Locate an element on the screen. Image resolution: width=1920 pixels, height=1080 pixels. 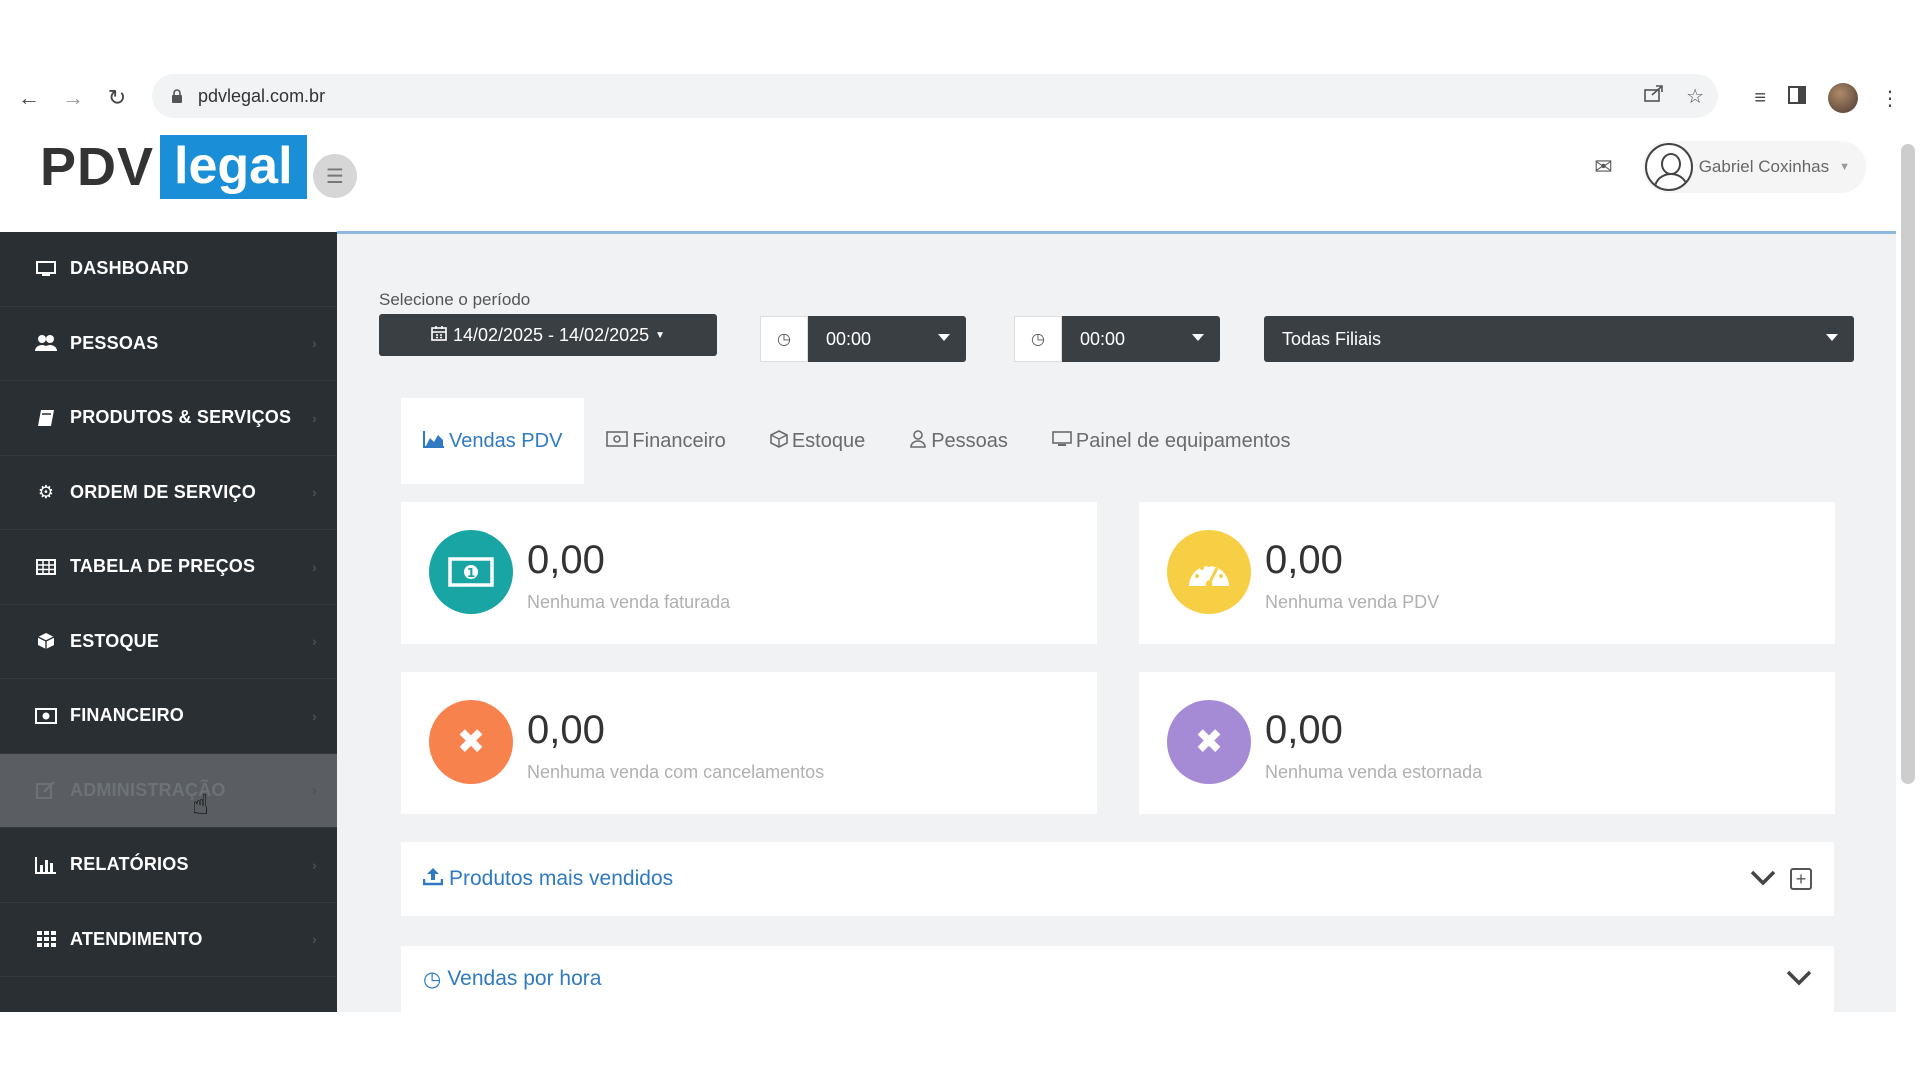
time-start-select: 00:00 is located at coordinates (887, 339).